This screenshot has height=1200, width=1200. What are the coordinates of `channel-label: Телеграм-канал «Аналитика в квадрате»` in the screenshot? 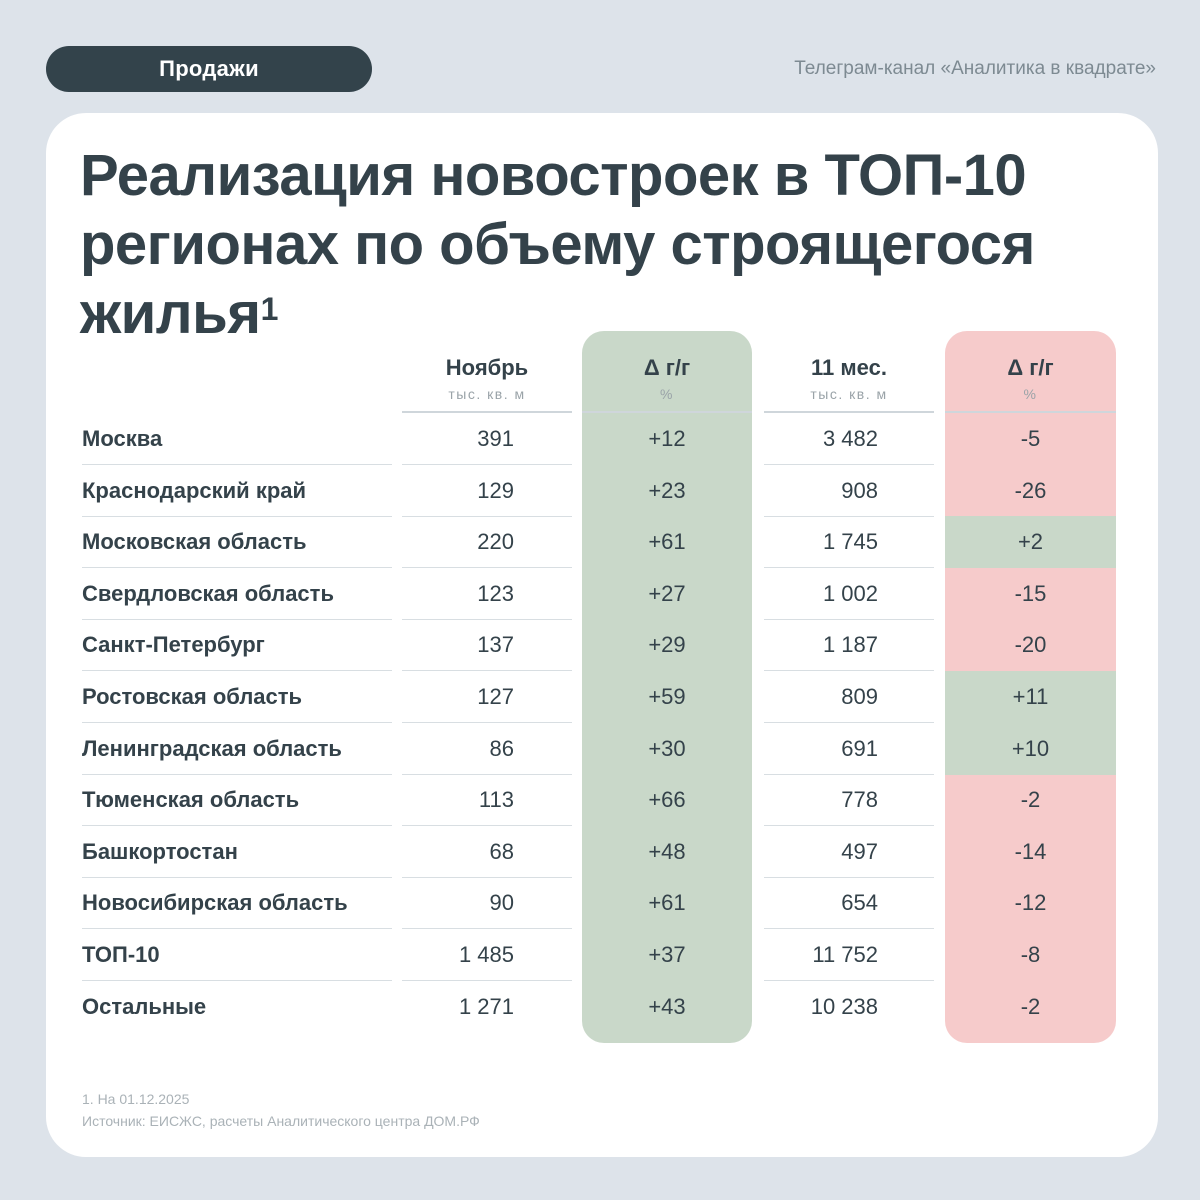 It's located at (975, 68).